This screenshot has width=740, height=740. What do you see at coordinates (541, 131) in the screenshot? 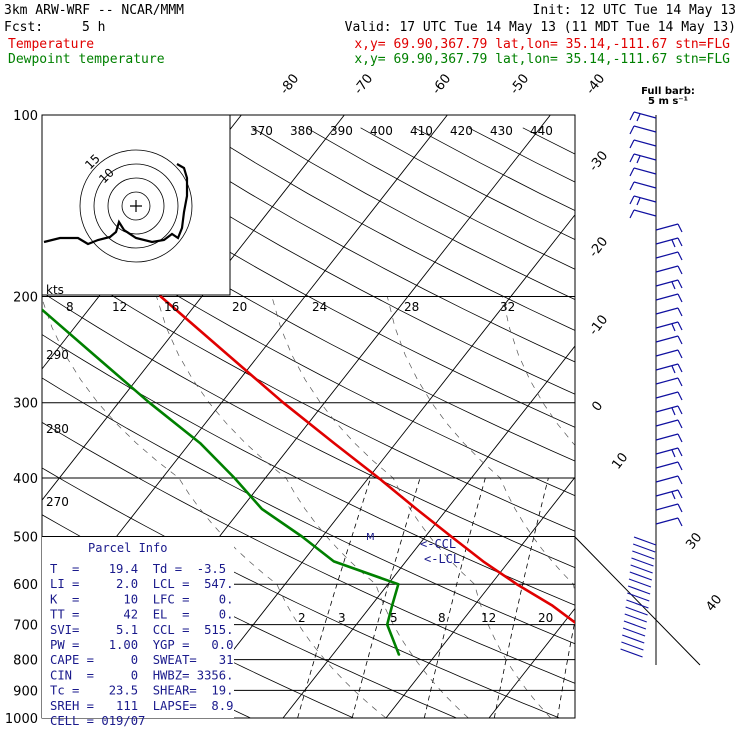
I see `theta-label: 440` at bounding box center [541, 131].